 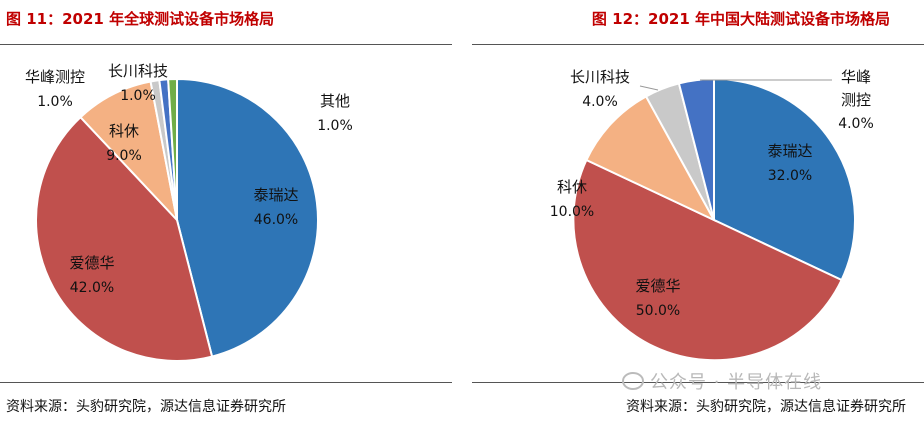 I want to click on slice-value-label: 32.0%, so click(x=790, y=176).